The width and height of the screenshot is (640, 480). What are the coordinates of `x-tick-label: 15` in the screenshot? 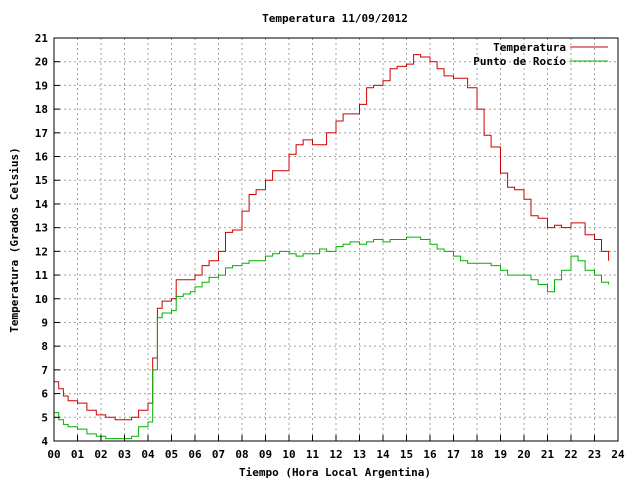 It's located at (406, 454).